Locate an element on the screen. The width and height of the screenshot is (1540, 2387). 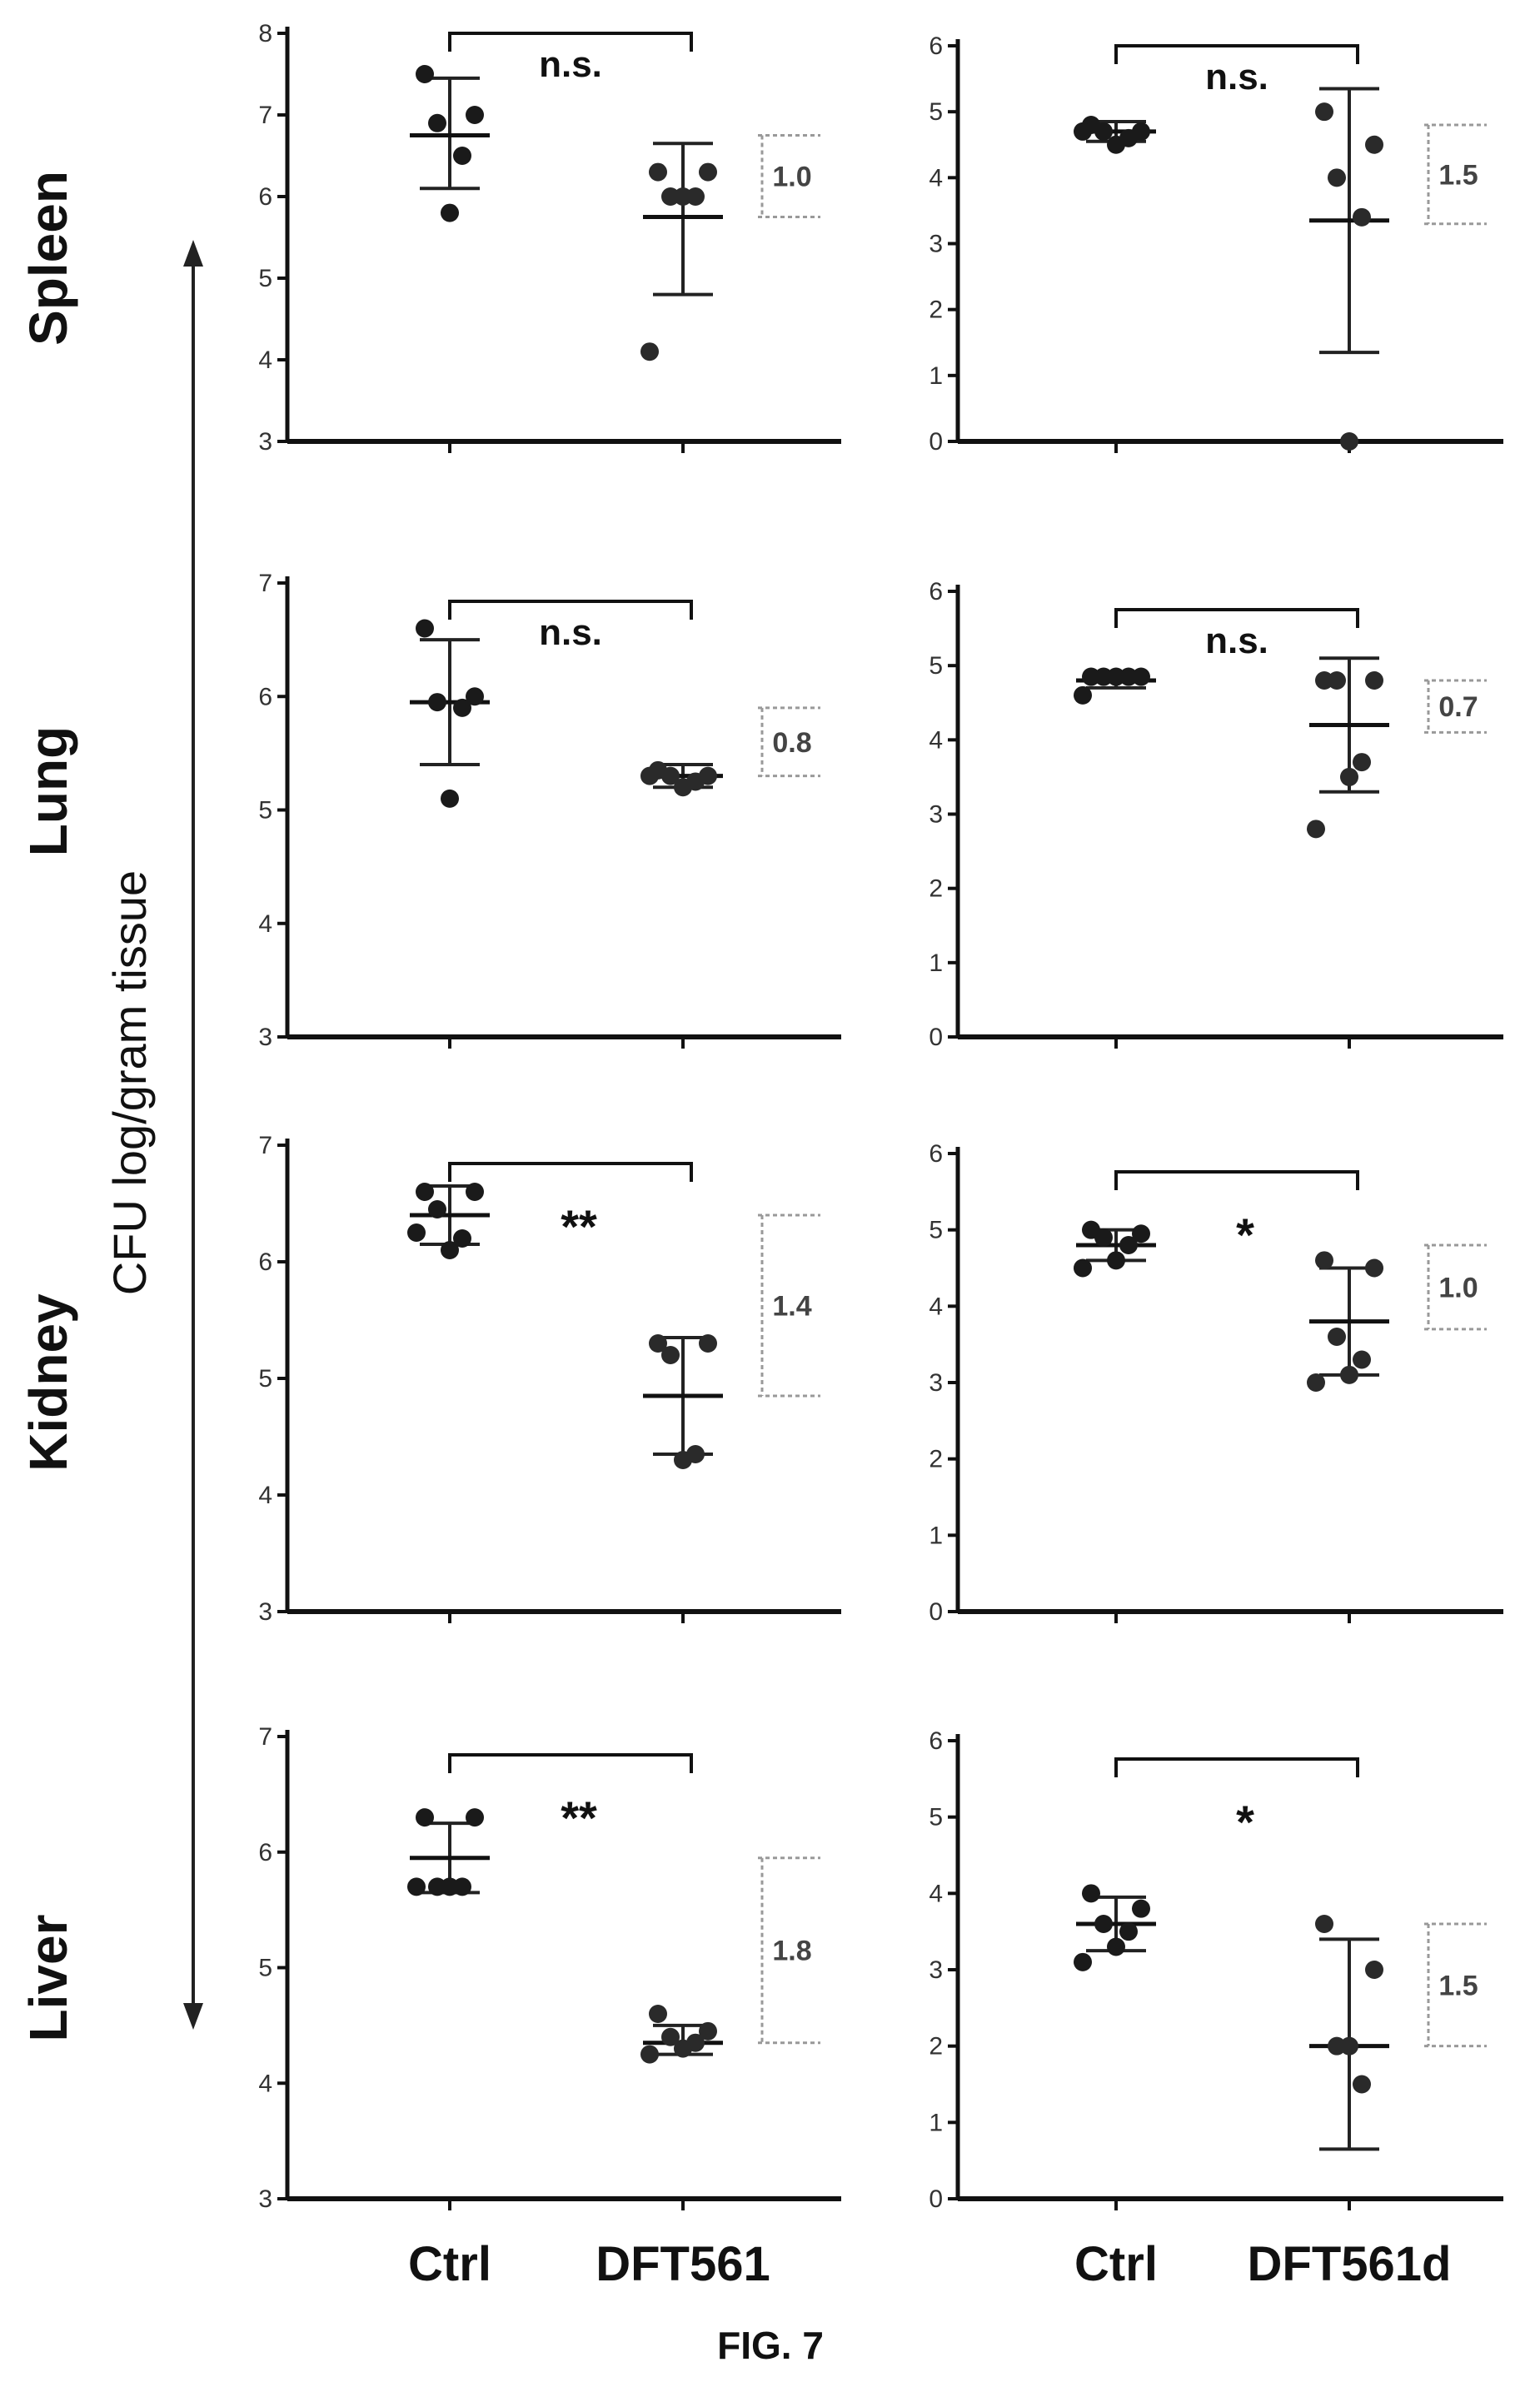
difference-label: 0.8 is located at coordinates (791, 743).